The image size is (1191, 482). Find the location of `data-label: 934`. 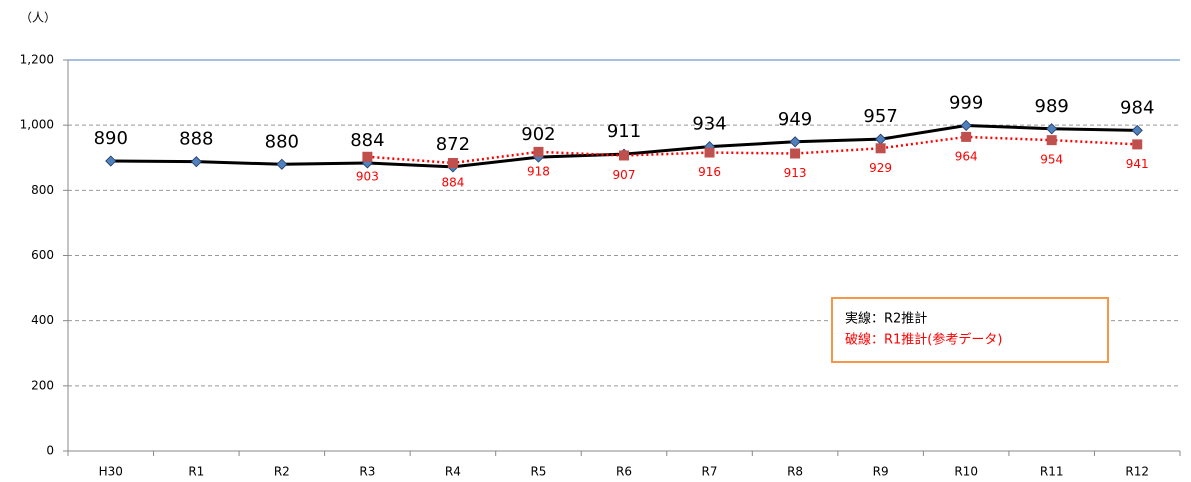

data-label: 934 is located at coordinates (709, 124).